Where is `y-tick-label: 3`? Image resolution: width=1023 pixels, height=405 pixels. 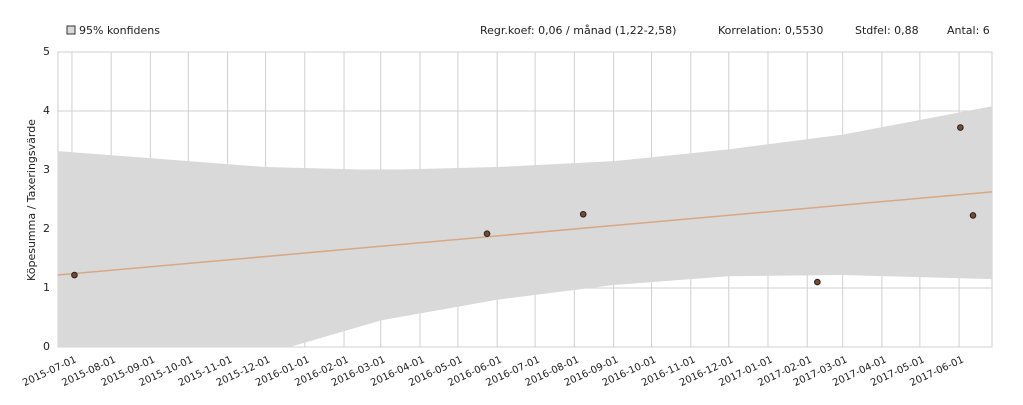
y-tick-label: 3 is located at coordinates (46, 169).